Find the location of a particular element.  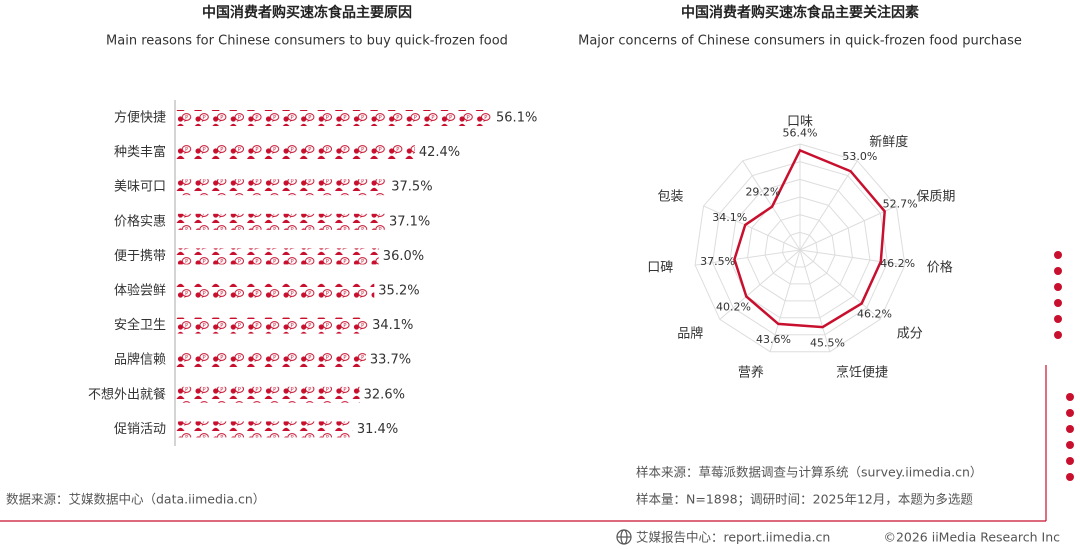

value-label: 45.5% is located at coordinates (827, 342).